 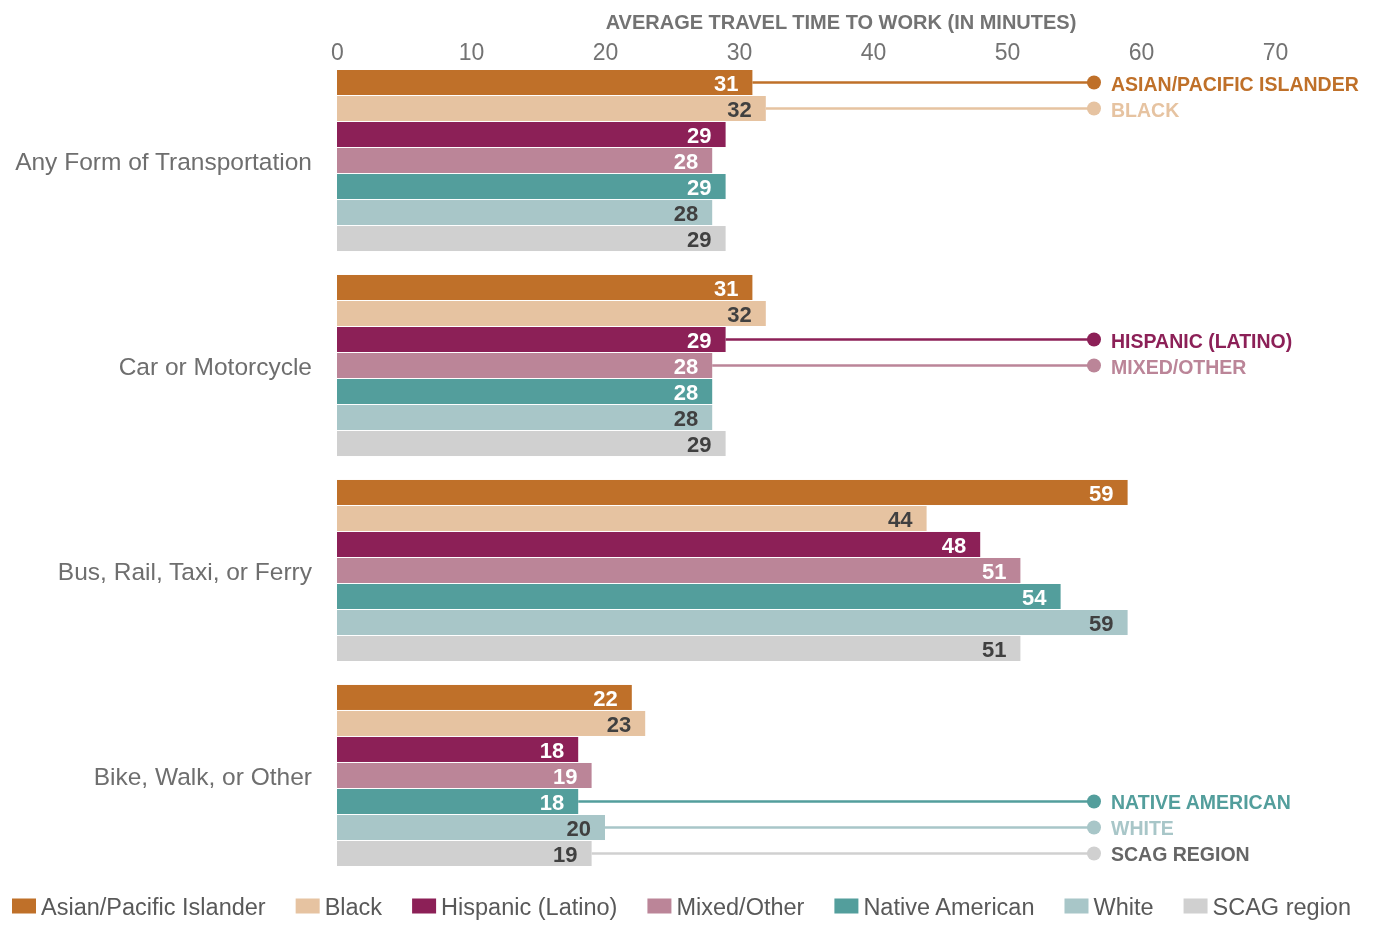 What do you see at coordinates (1145, 109) in the screenshot?
I see `annotation: BLACK` at bounding box center [1145, 109].